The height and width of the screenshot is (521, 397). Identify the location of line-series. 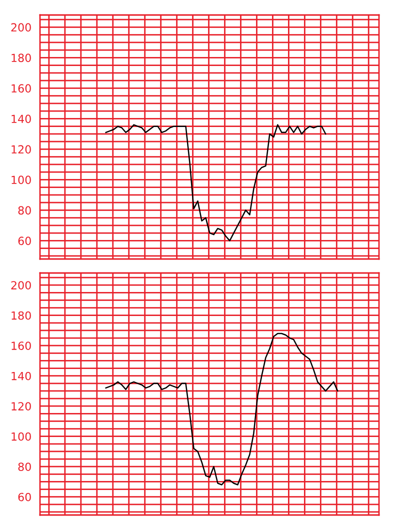
(215, 183).